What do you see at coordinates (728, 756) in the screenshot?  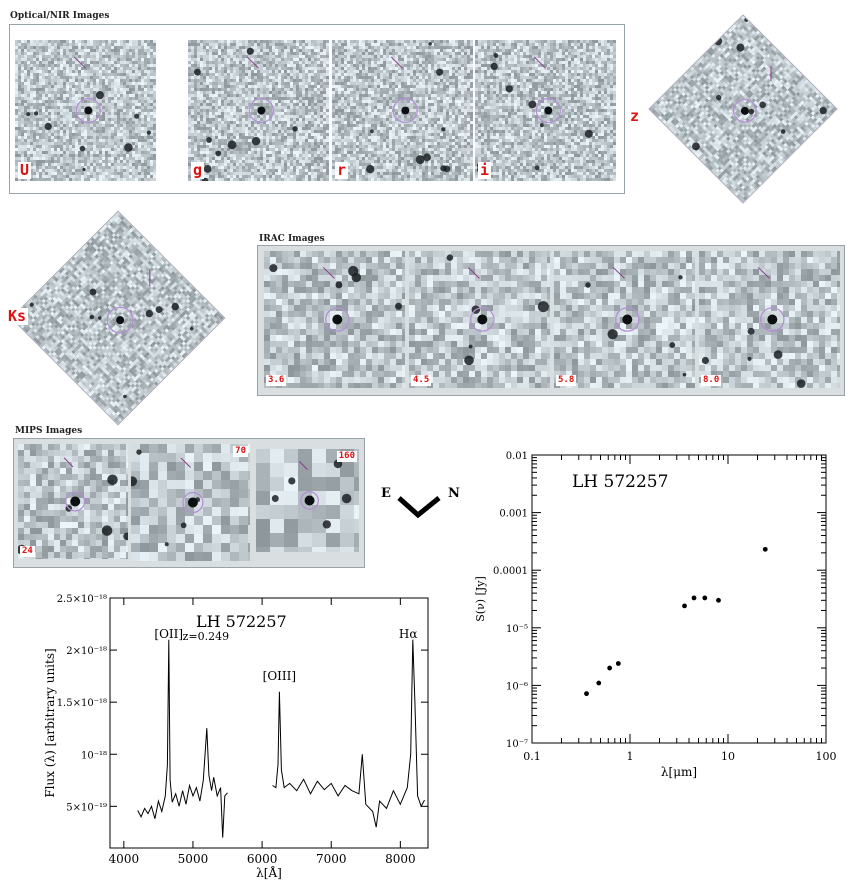 I see `x-tick-label: 10` at bounding box center [728, 756].